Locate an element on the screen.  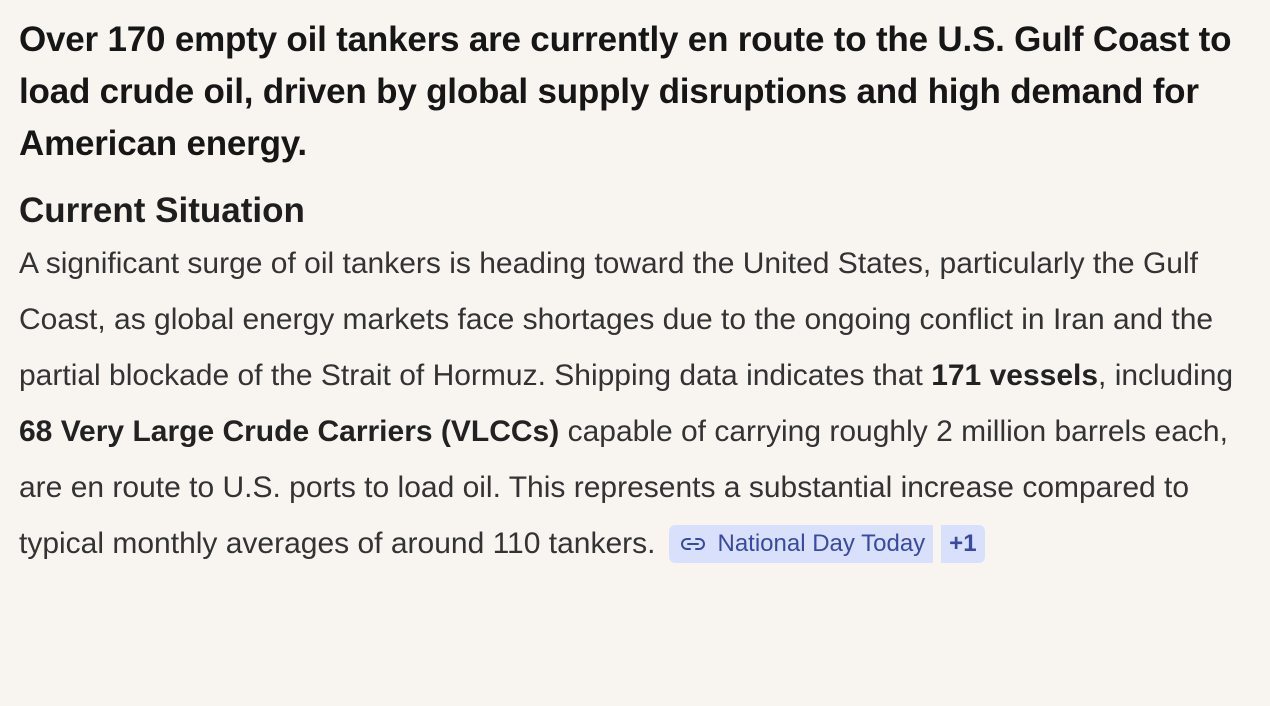
section-title: Current Situation is located at coordinates (162, 210).